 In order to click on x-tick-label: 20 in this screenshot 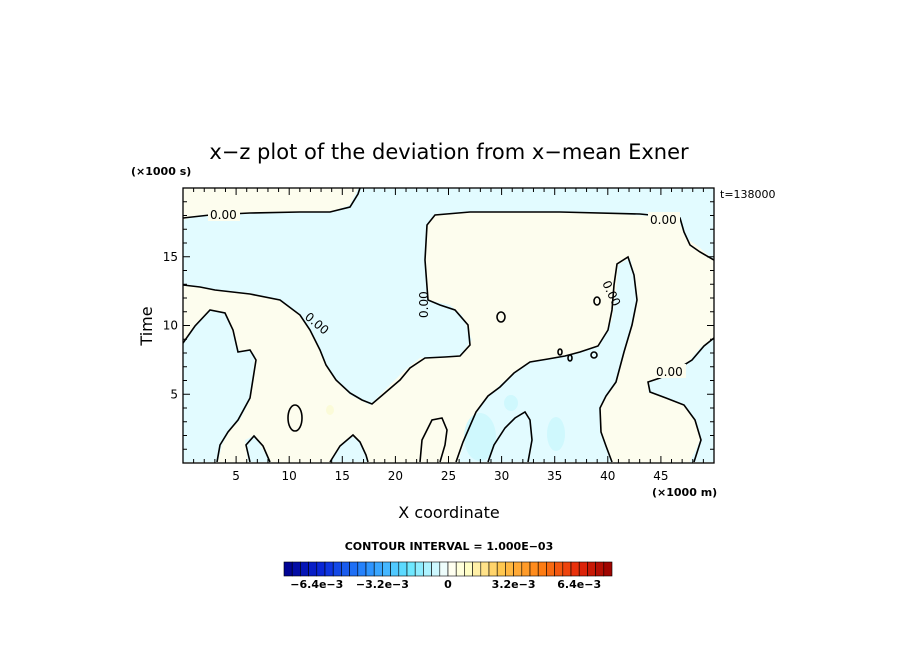, I will do `click(395, 476)`.